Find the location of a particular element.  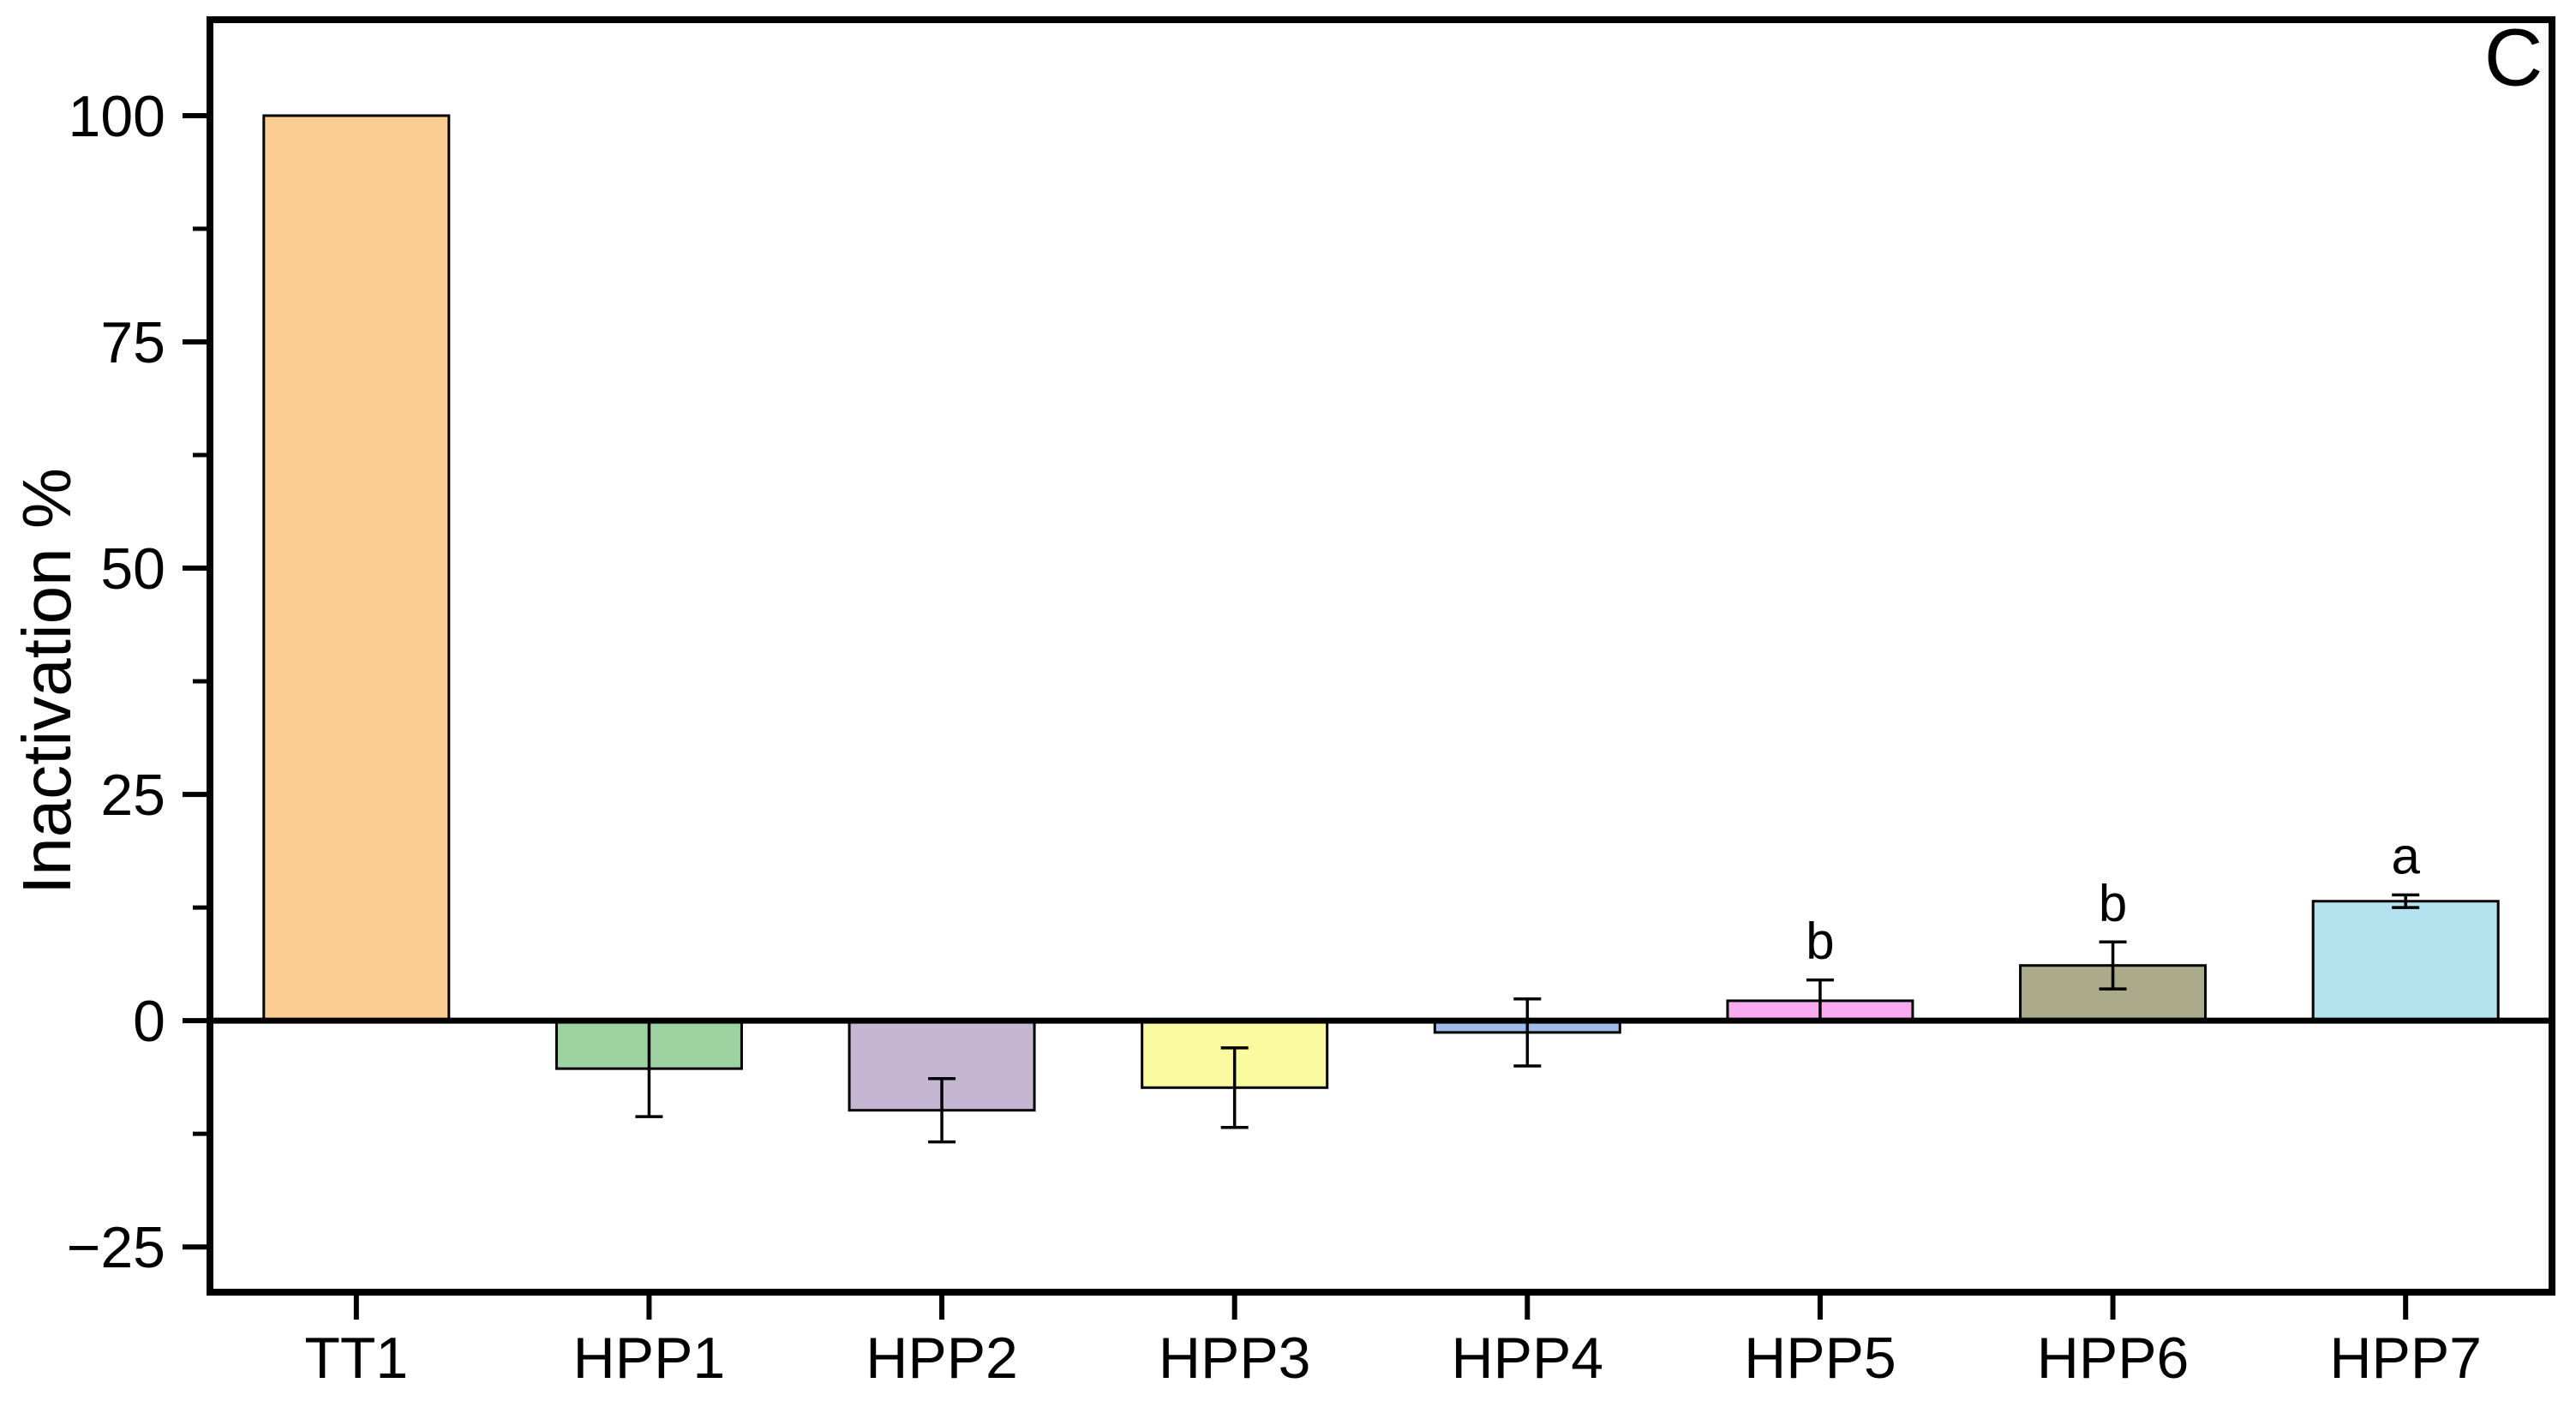

x-tick-label-tt1: TT1 is located at coordinates (356, 1359).